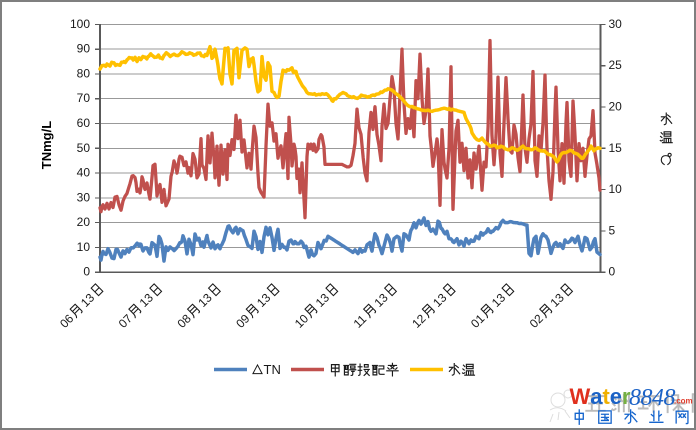  I want to click on svg-text: 90, so click(84, 49).